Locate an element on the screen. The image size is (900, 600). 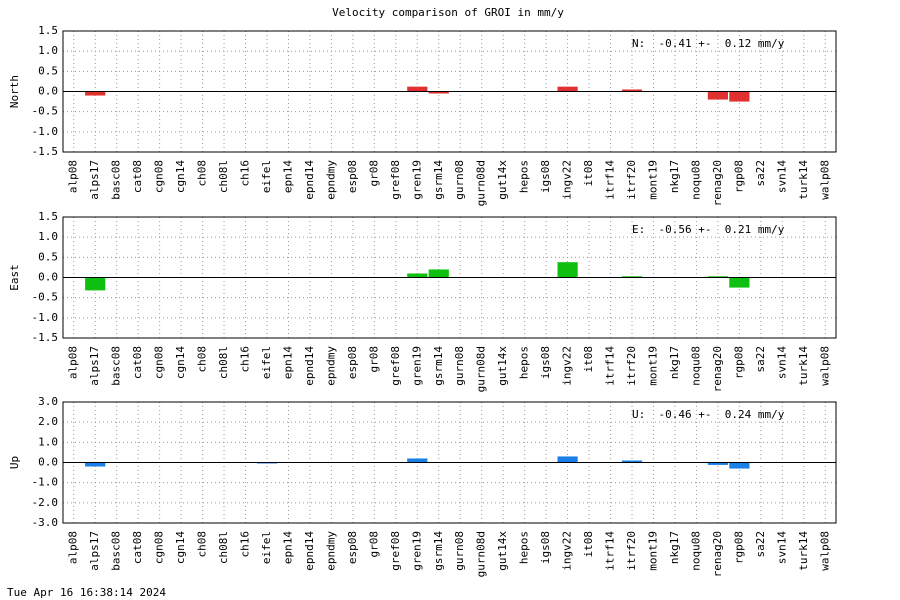
x-tick-label: hepos is located at coordinates (524, 176).